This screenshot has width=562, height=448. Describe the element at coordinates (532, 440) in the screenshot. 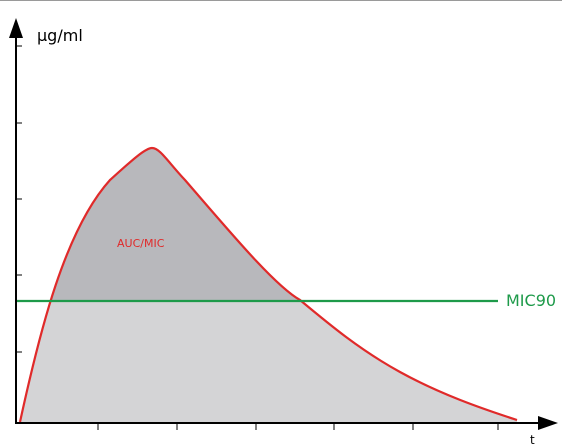

I see `x-axis-label: t` at that location.